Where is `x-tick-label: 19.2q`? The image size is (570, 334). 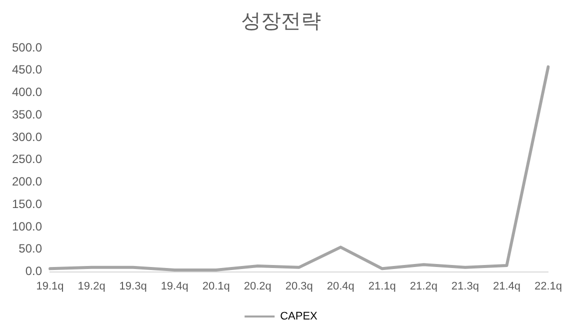
x-tick-label: 19.2q is located at coordinates (92, 286).